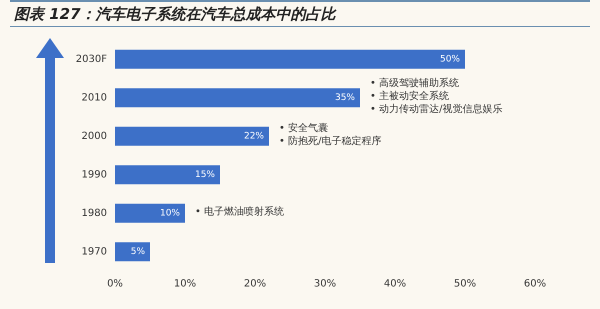 The width and height of the screenshot is (600, 309). I want to click on data-label: 10%, so click(170, 213).